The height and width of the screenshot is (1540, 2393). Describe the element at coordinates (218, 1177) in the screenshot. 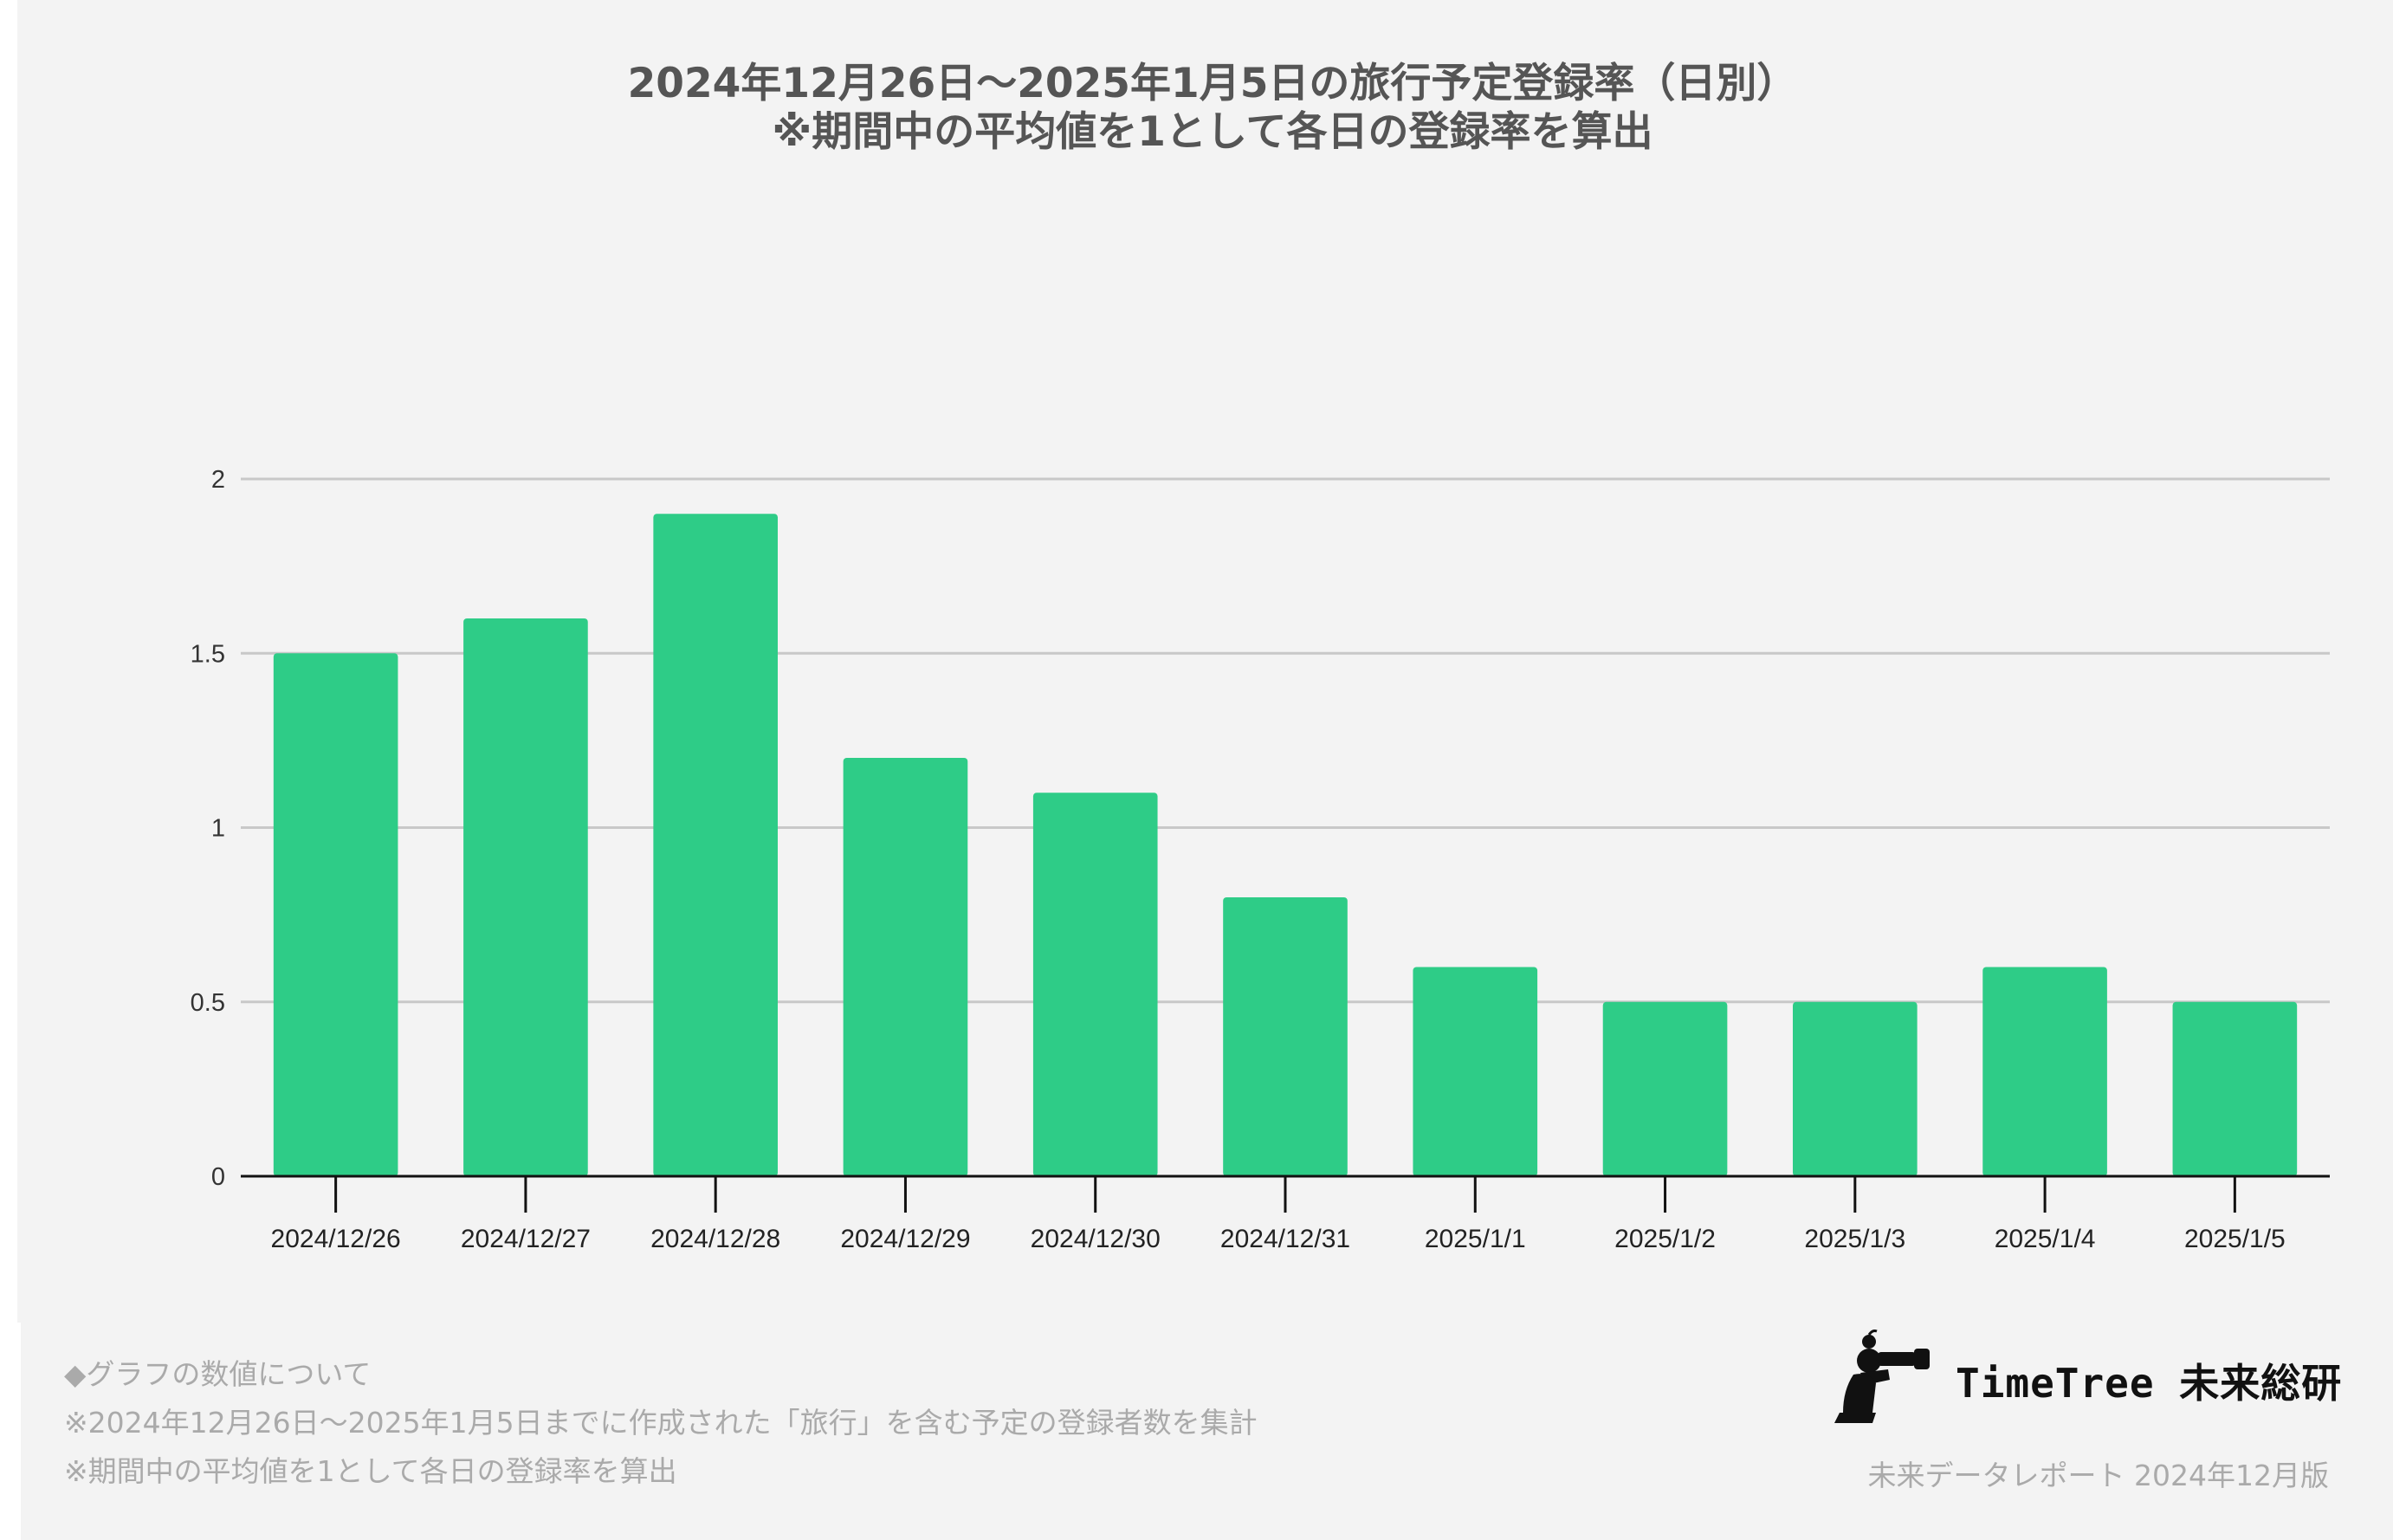

I see `y-tick-label: 0` at that location.